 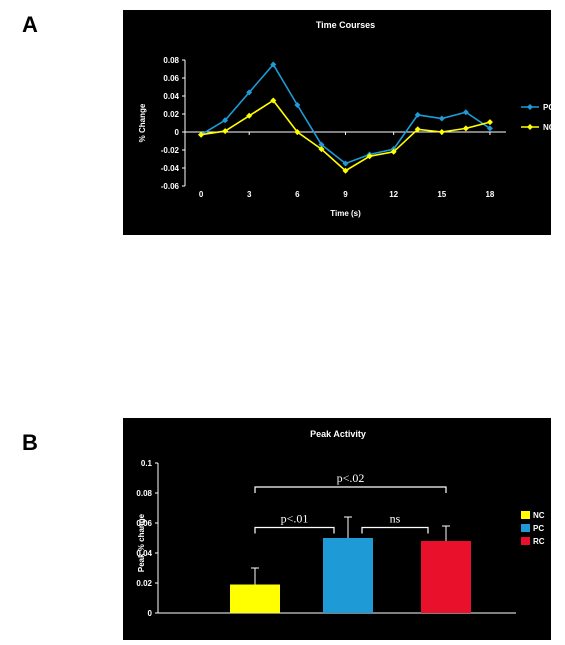 What do you see at coordinates (539, 541) in the screenshot?
I see `legend-label-rc: RC` at bounding box center [539, 541].